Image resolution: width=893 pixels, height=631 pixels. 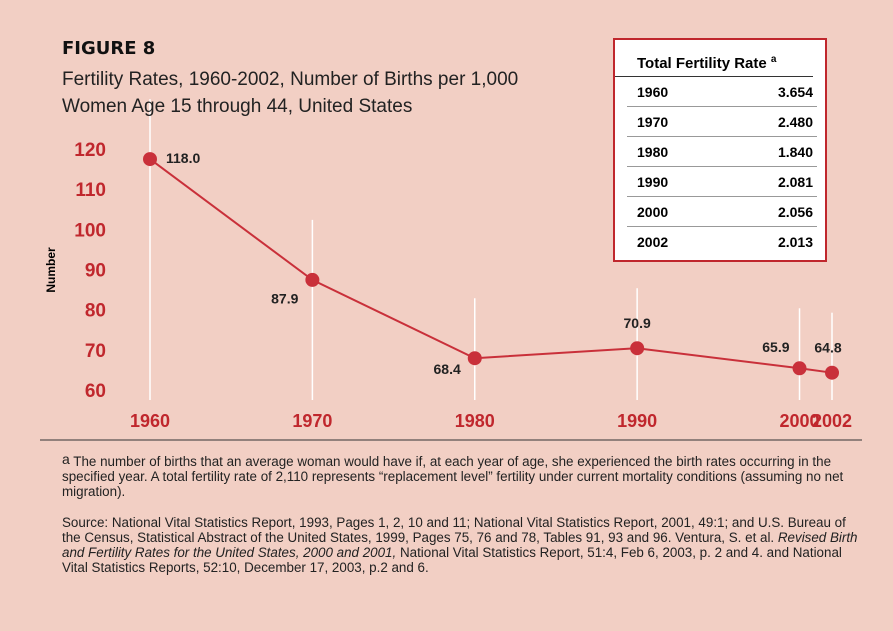 What do you see at coordinates (722, 92) in the screenshot?
I see `table-row: 1960 3.654` at bounding box center [722, 92].